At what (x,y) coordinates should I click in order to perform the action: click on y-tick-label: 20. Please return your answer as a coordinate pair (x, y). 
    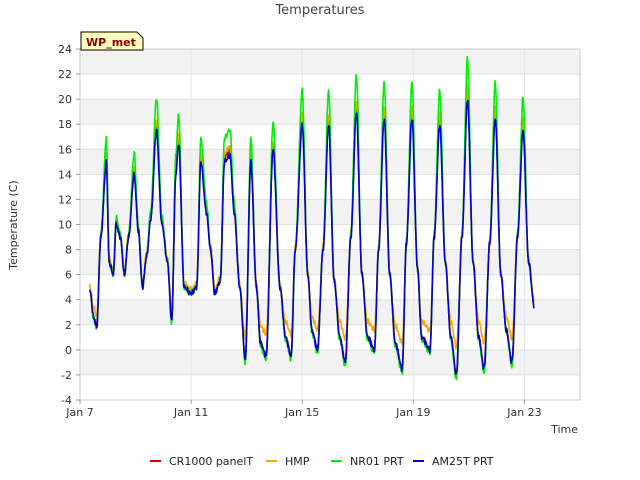
    Looking at the image, I should click on (65, 99).